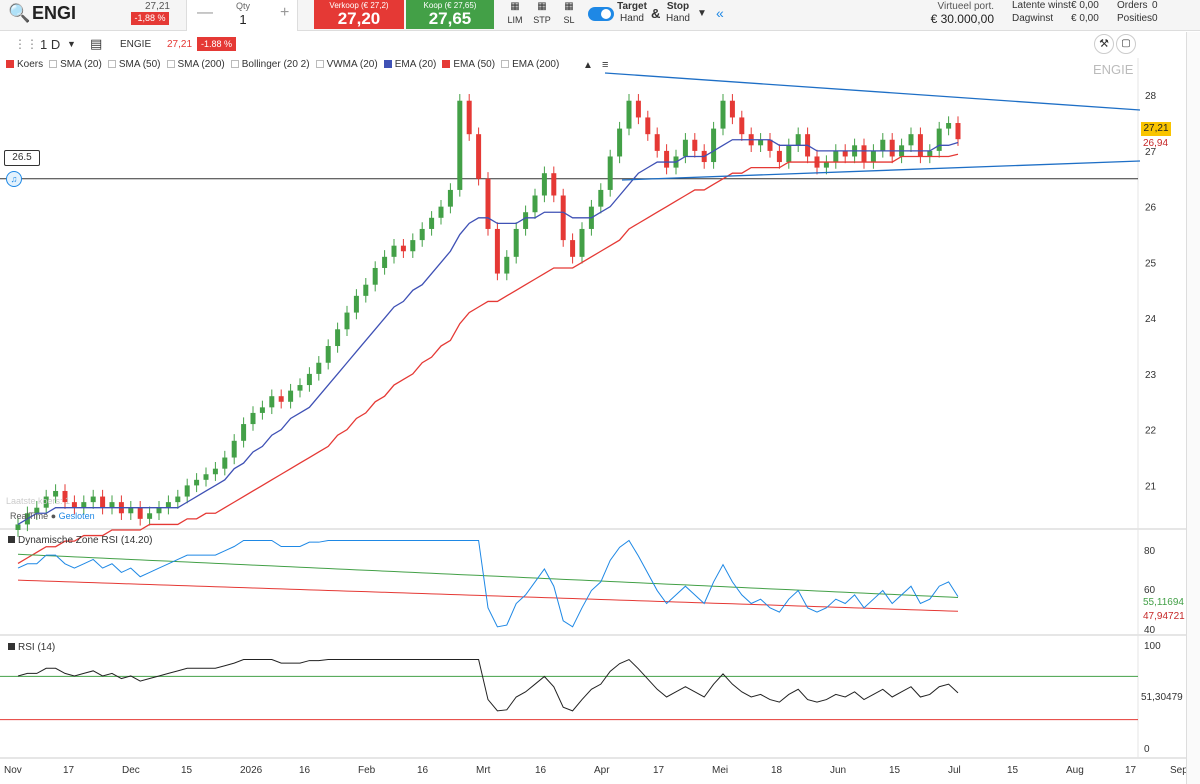  I want to click on sell-button: Verkoop (€ 27,2) 27,20, so click(359, 14).